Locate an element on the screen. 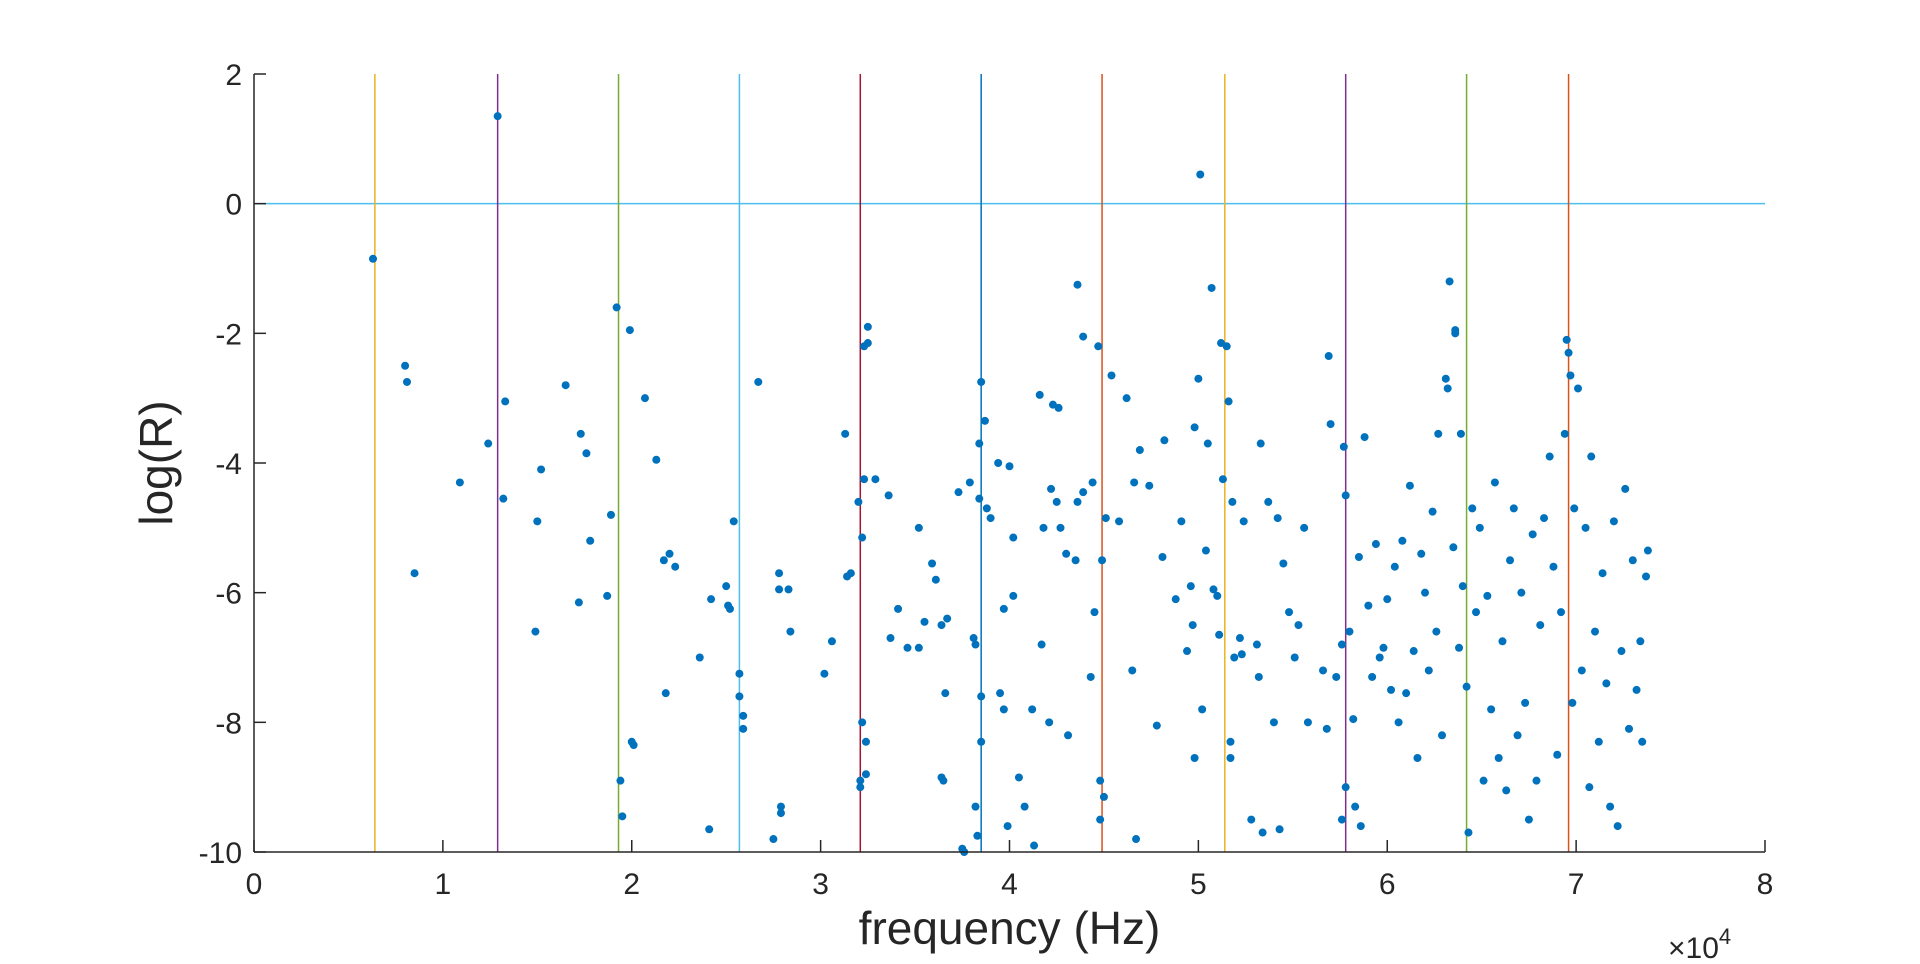  y-ticks: -10 -8 -6 -4 -2 0 2 is located at coordinates (232, 464).